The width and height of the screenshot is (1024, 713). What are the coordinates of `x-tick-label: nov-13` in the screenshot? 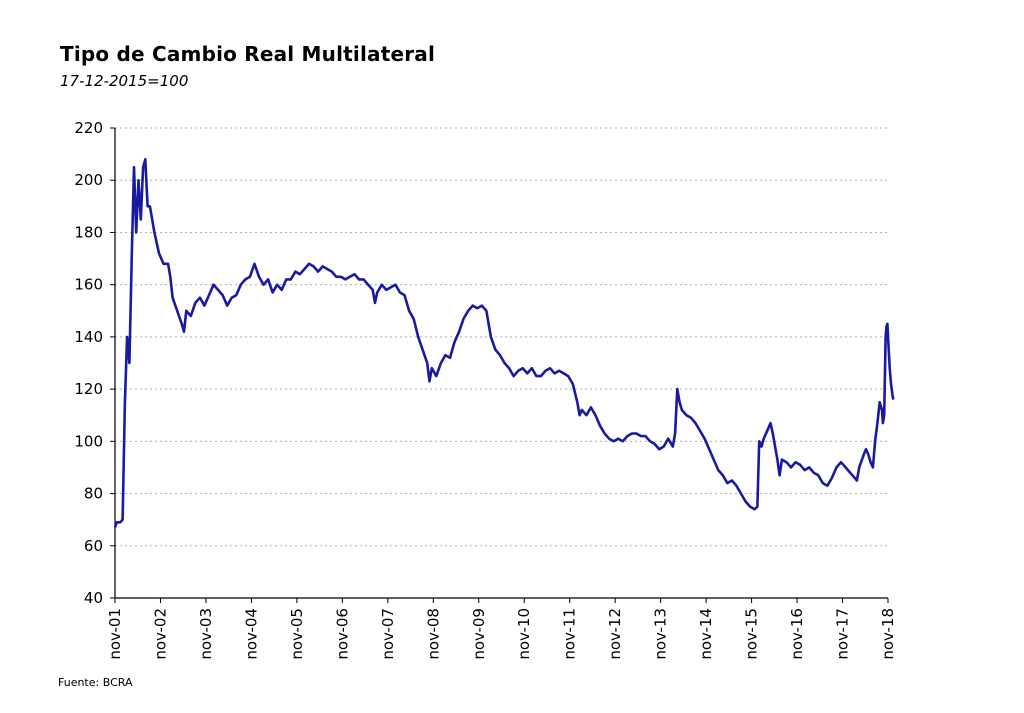 It's located at (661, 634).